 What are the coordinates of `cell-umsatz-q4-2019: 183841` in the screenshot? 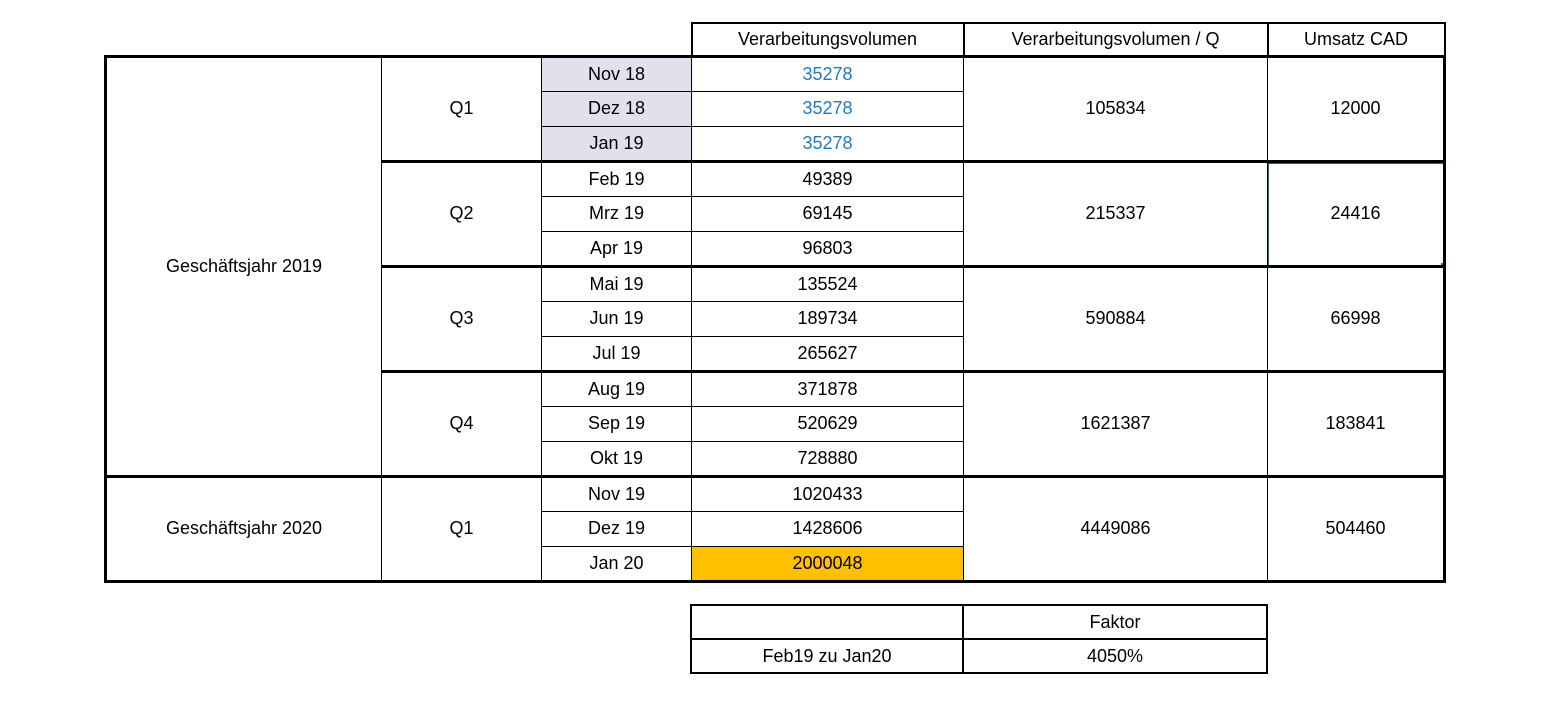 It's located at (1356, 424).